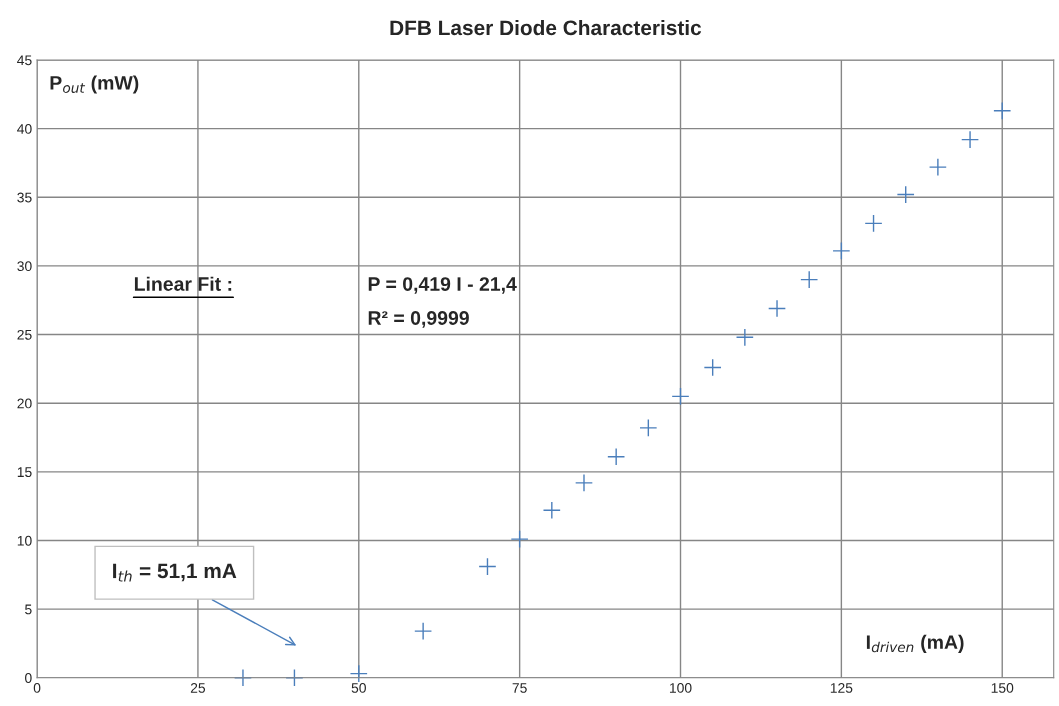 The height and width of the screenshot is (706, 1059). I want to click on y-tick-label: 0, so click(28, 678).